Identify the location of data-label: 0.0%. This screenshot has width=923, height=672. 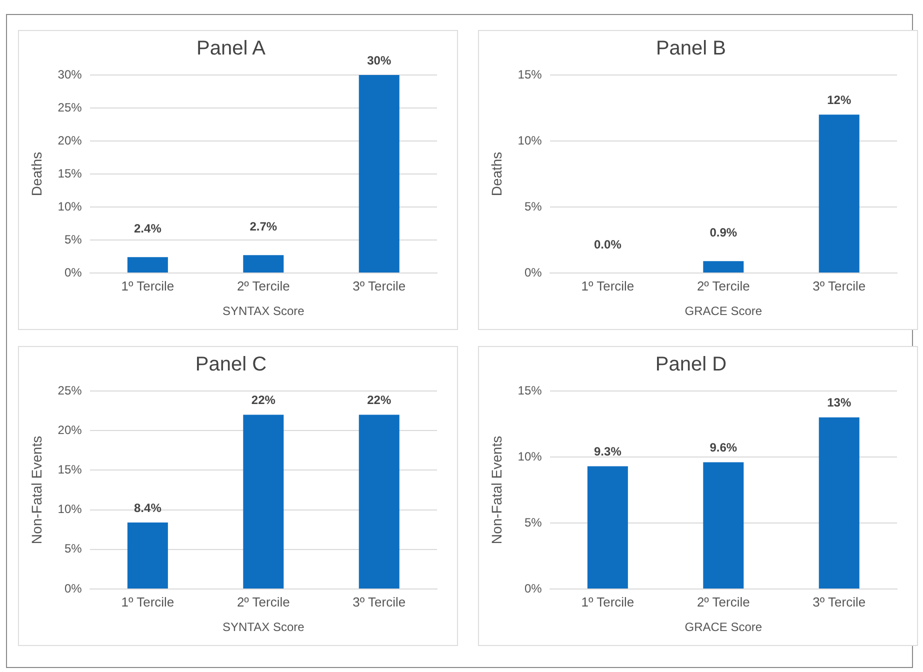
(608, 244).